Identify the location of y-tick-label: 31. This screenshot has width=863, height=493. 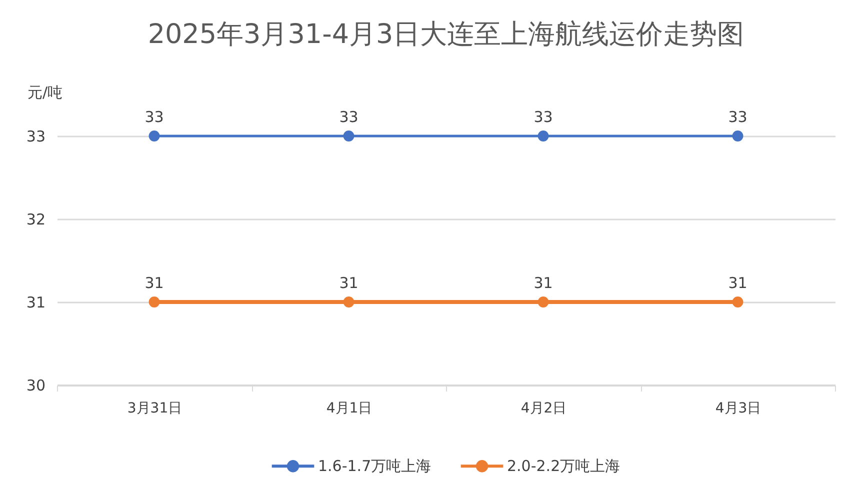
(36, 303).